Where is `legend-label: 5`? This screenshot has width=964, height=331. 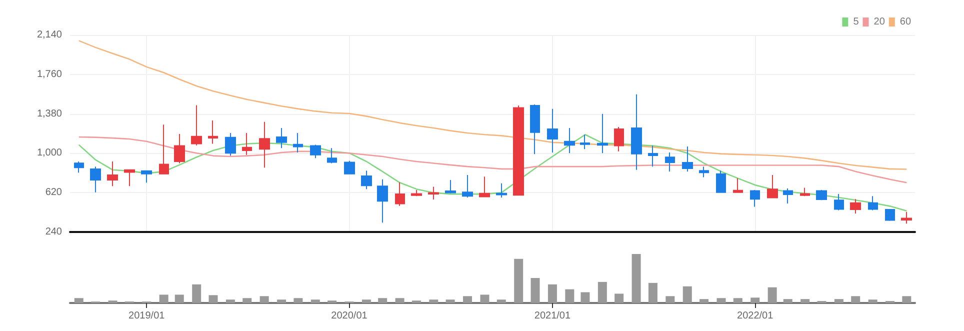 legend-label: 5 is located at coordinates (856, 22).